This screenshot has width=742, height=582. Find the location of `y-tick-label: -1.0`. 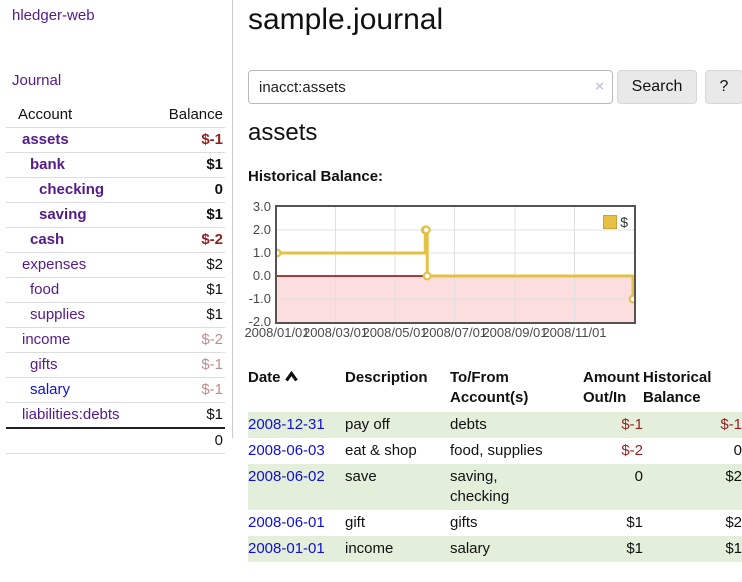

y-tick-label: -1.0 is located at coordinates (259, 298).